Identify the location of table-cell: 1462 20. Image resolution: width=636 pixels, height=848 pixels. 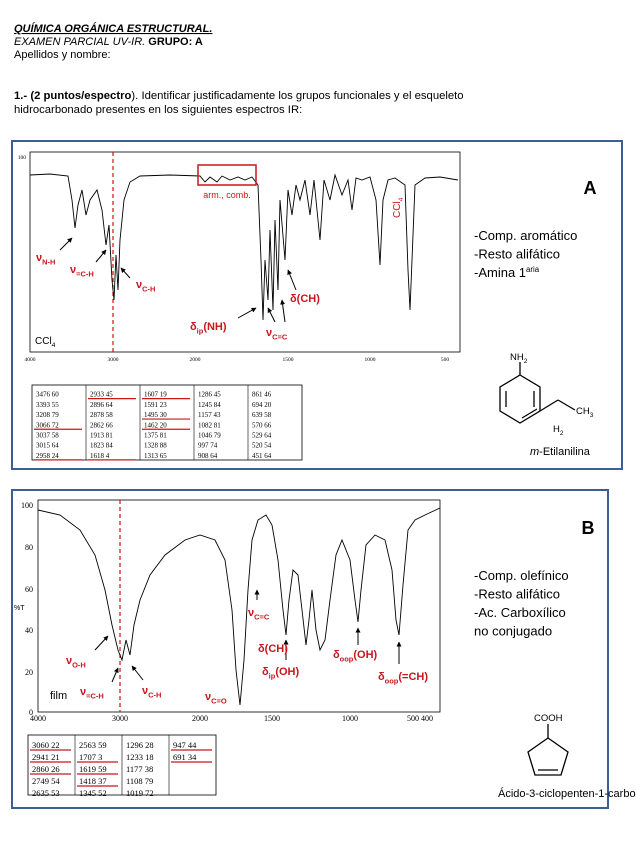
(155, 425).